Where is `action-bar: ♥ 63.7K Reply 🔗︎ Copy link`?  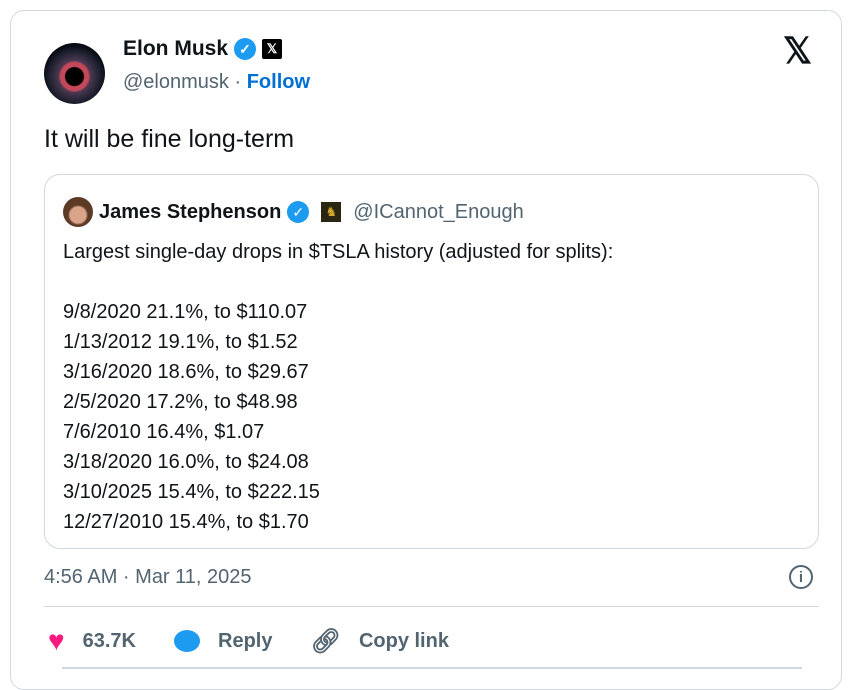
action-bar: ♥ 63.7K Reply 🔗︎ Copy link is located at coordinates (267, 641).